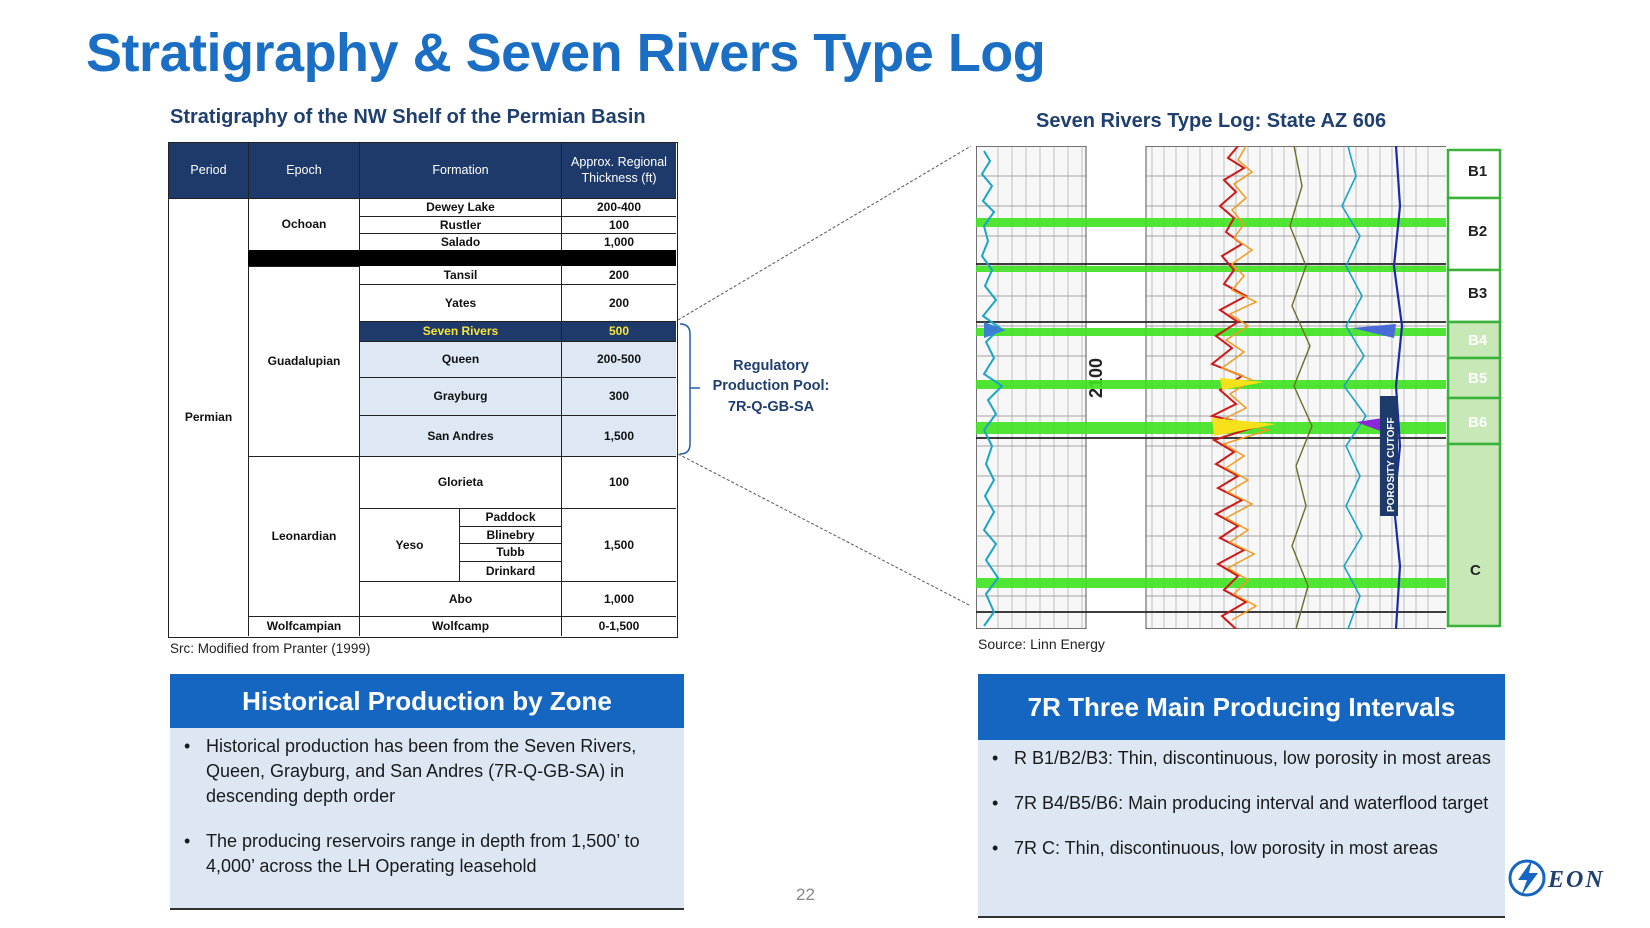  What do you see at coordinates (1477, 378) in the screenshot?
I see `zone-b5-label: B5` at bounding box center [1477, 378].